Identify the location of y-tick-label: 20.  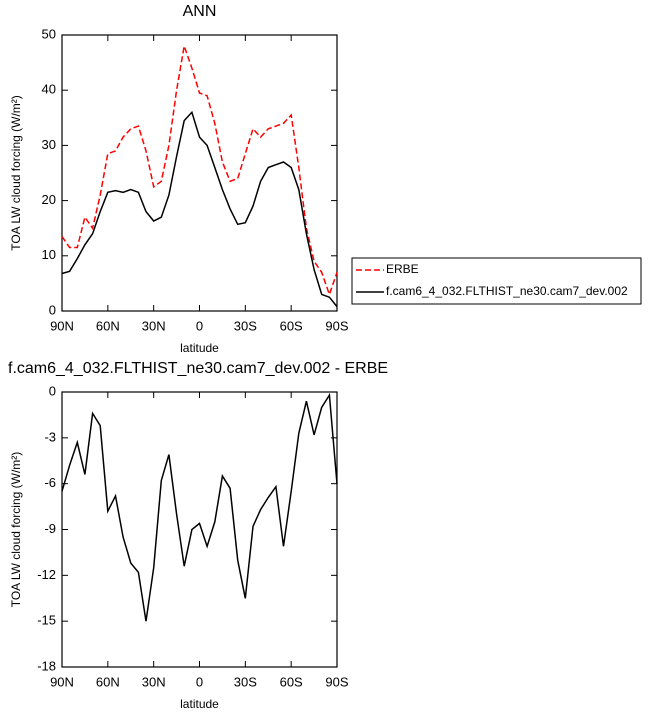
(49, 199).